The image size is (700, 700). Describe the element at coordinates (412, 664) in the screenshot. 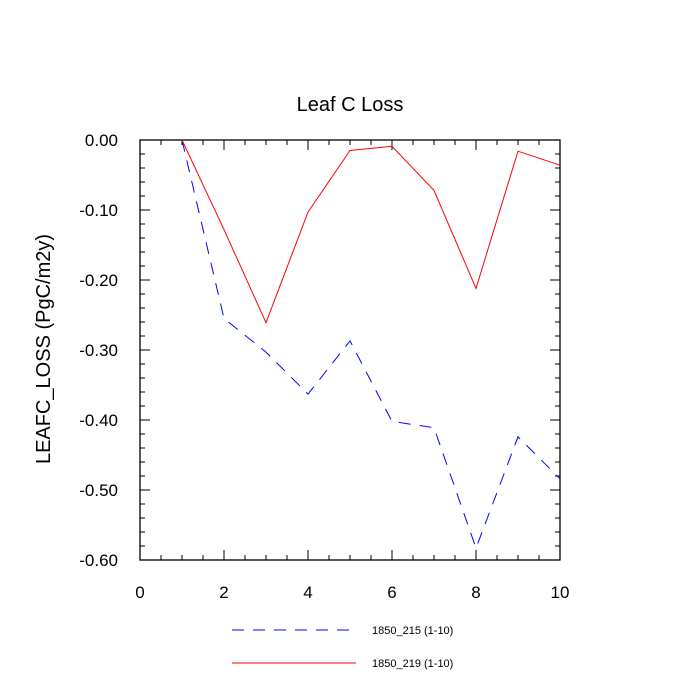

I see `legend-label-2: 1850_219 (1-10)` at that location.